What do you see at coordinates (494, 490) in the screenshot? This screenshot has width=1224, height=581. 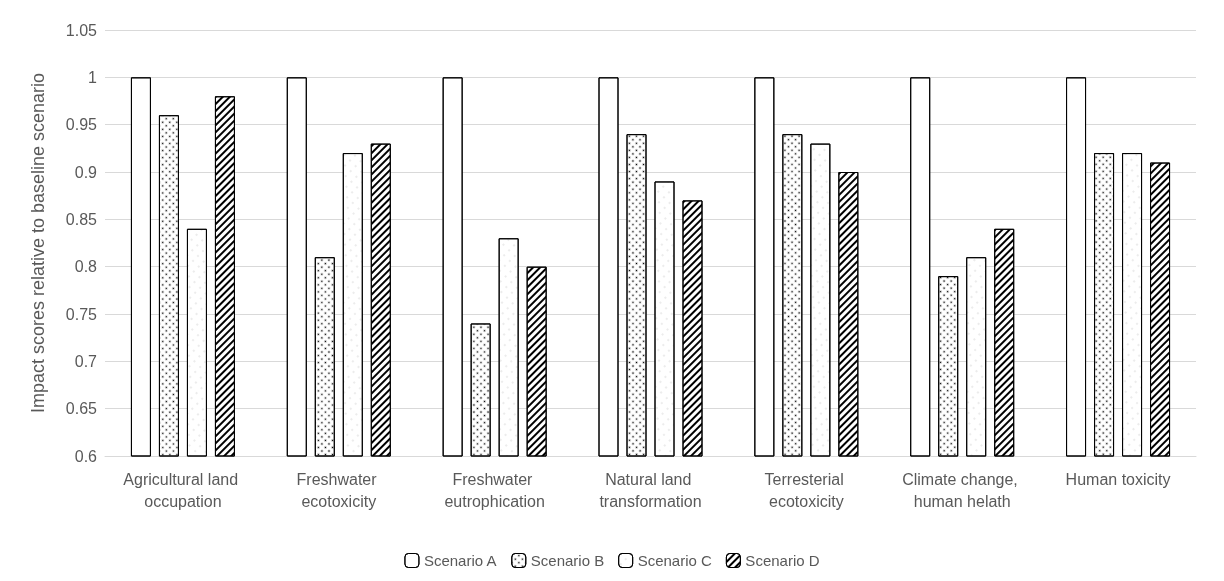 I see `x-tick-label: Freshwater eutrophication` at bounding box center [494, 490].